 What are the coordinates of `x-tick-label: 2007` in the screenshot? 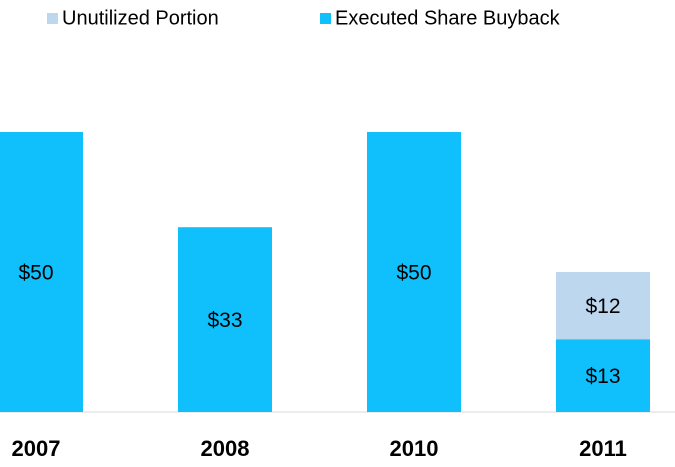 It's located at (36, 448).